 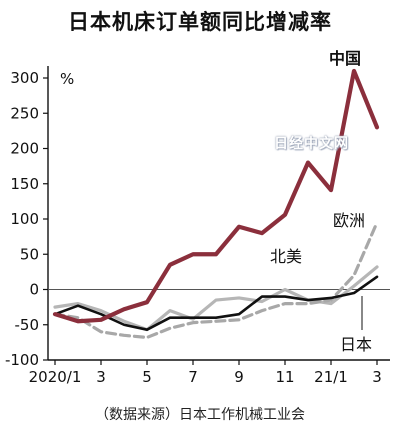 I want to click on x-tick-label: 5, so click(x=147, y=377).